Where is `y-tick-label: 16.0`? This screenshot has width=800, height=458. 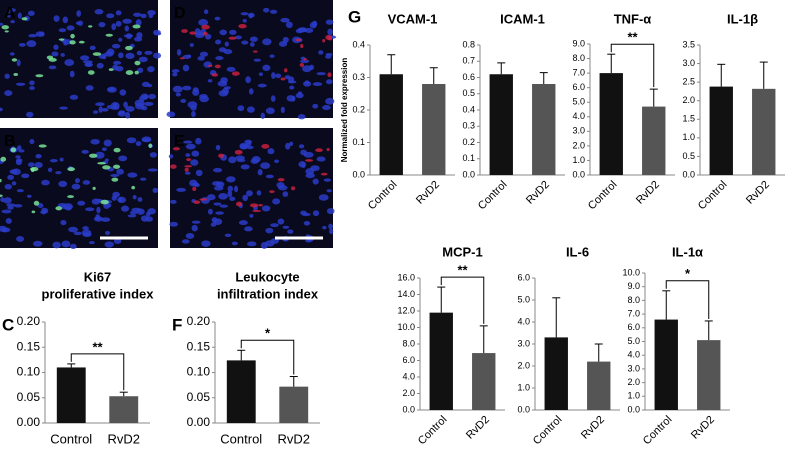 y-tick-label: 16.0 is located at coordinates (406, 277).